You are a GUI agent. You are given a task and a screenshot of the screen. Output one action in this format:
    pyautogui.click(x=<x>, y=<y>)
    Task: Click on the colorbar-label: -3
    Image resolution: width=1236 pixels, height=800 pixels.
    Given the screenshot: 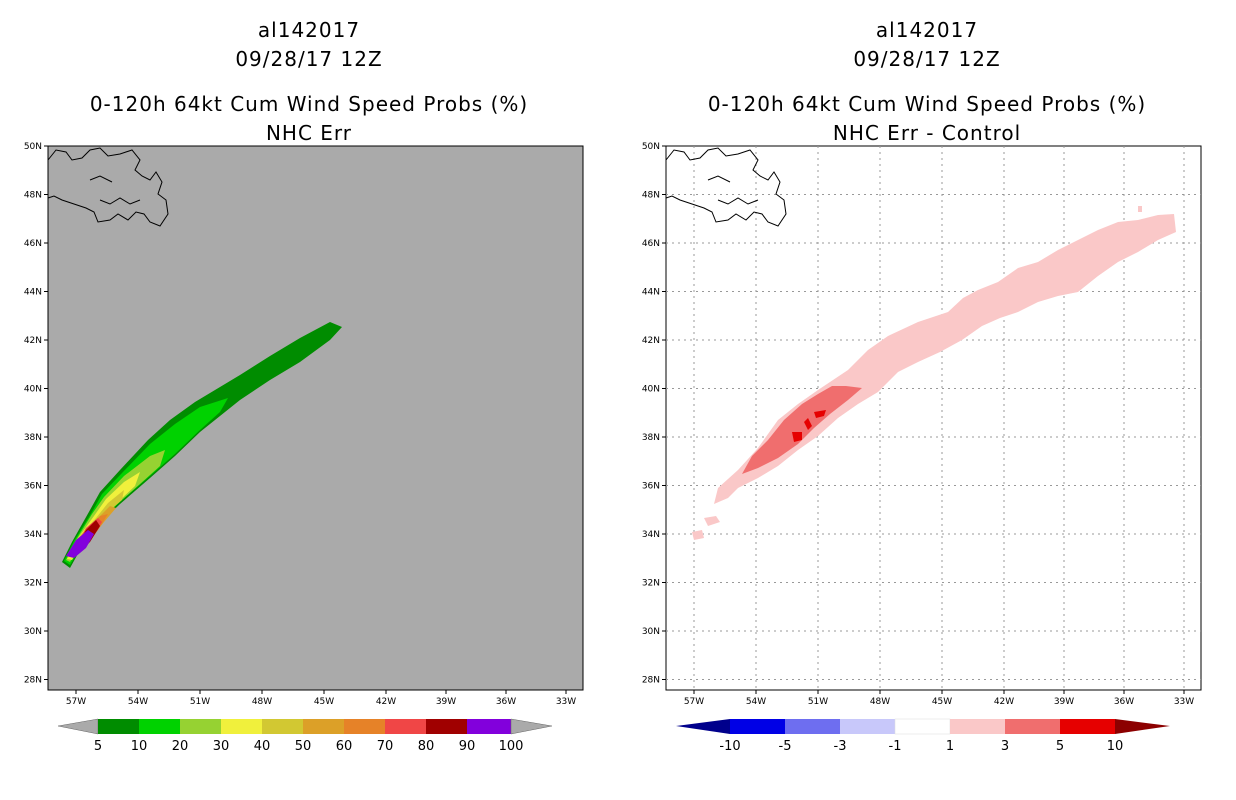 What is the action you would take?
    pyautogui.click(x=840, y=746)
    